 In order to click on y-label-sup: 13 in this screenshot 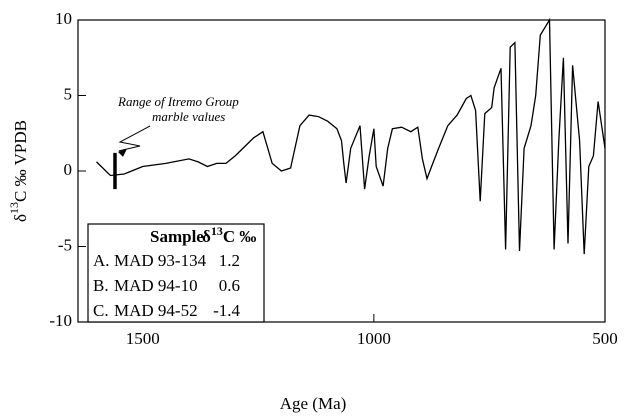, I will do `click(14, 208)`.